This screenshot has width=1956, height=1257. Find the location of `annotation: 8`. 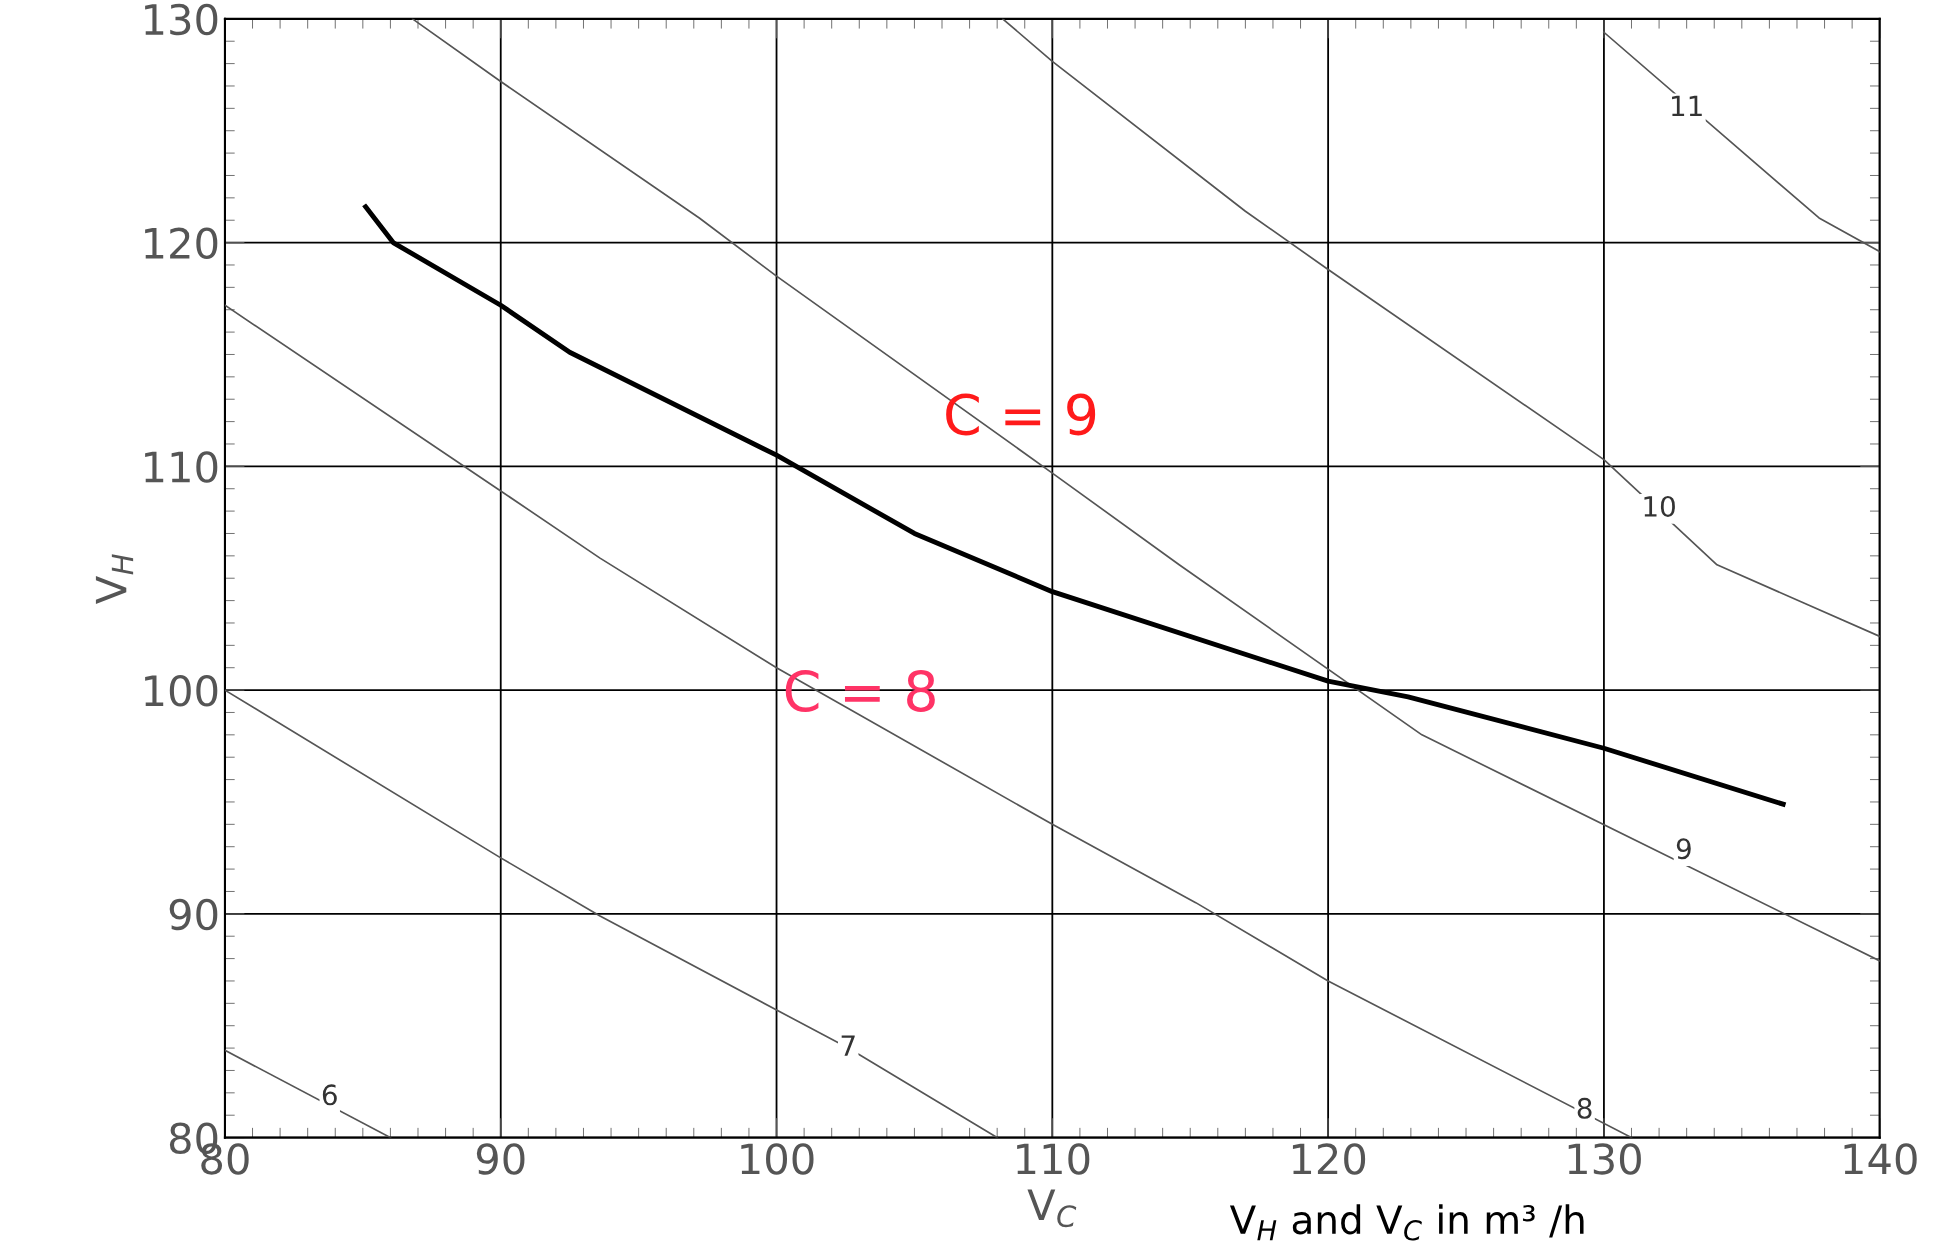

annotation: 8 is located at coordinates (1584, 1108).